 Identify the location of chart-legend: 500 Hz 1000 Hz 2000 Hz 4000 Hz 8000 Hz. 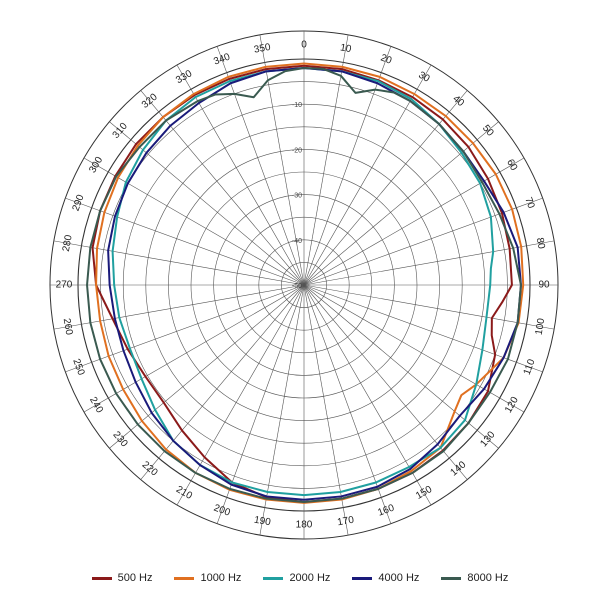
(300, 578).